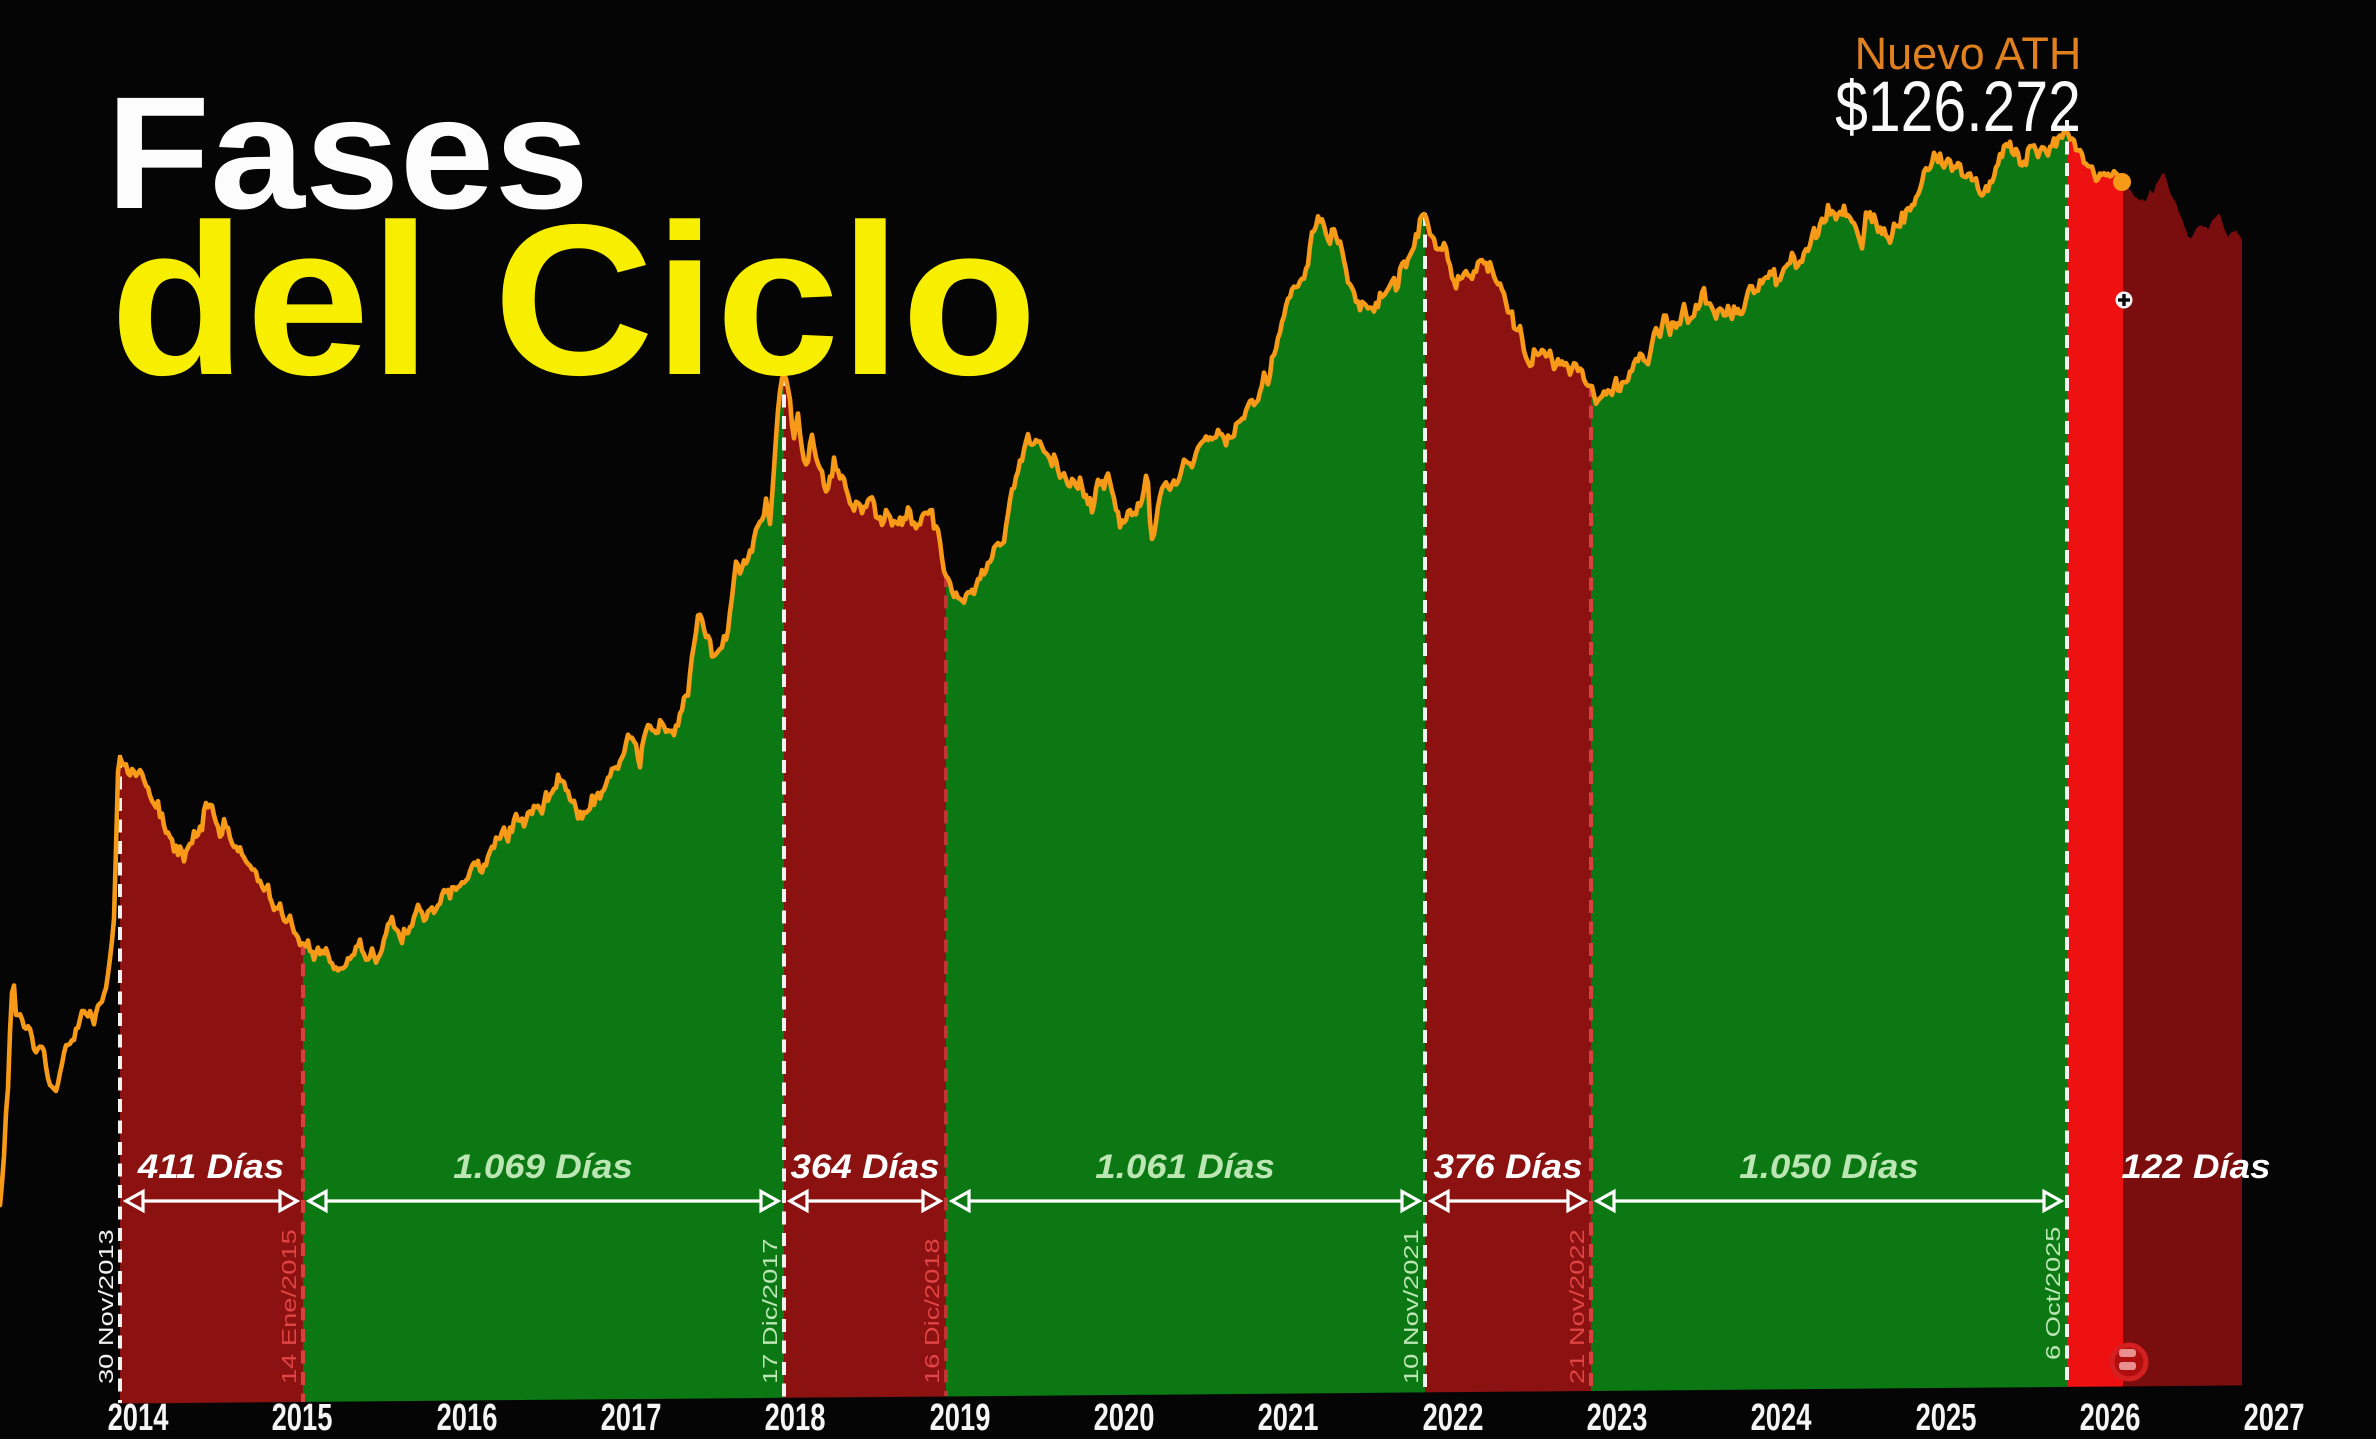  What do you see at coordinates (631, 1418) in the screenshot?
I see `svg-text: 2017` at bounding box center [631, 1418].